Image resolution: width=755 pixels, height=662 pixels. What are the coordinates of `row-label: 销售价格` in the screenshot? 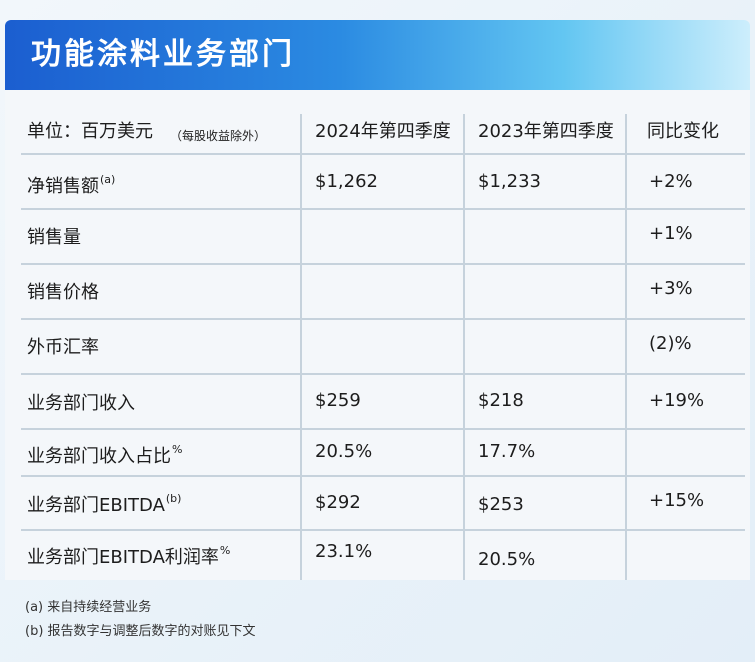 It's located at (63, 292).